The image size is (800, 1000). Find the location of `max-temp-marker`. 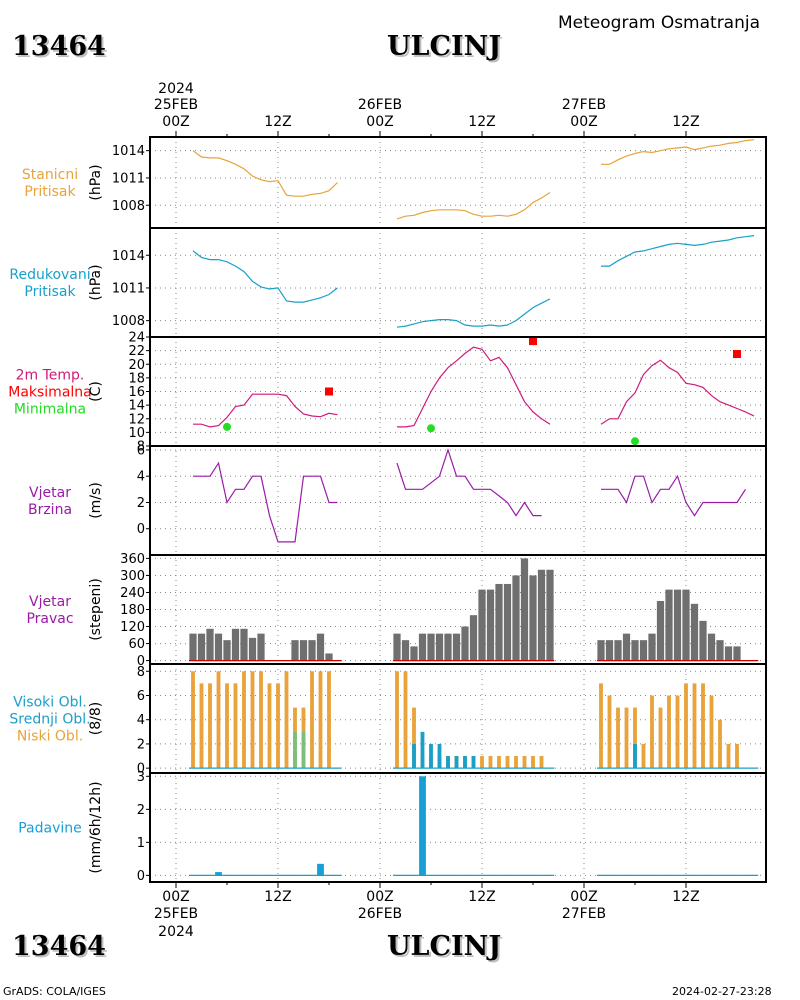

max-temp-marker is located at coordinates (533, 341).